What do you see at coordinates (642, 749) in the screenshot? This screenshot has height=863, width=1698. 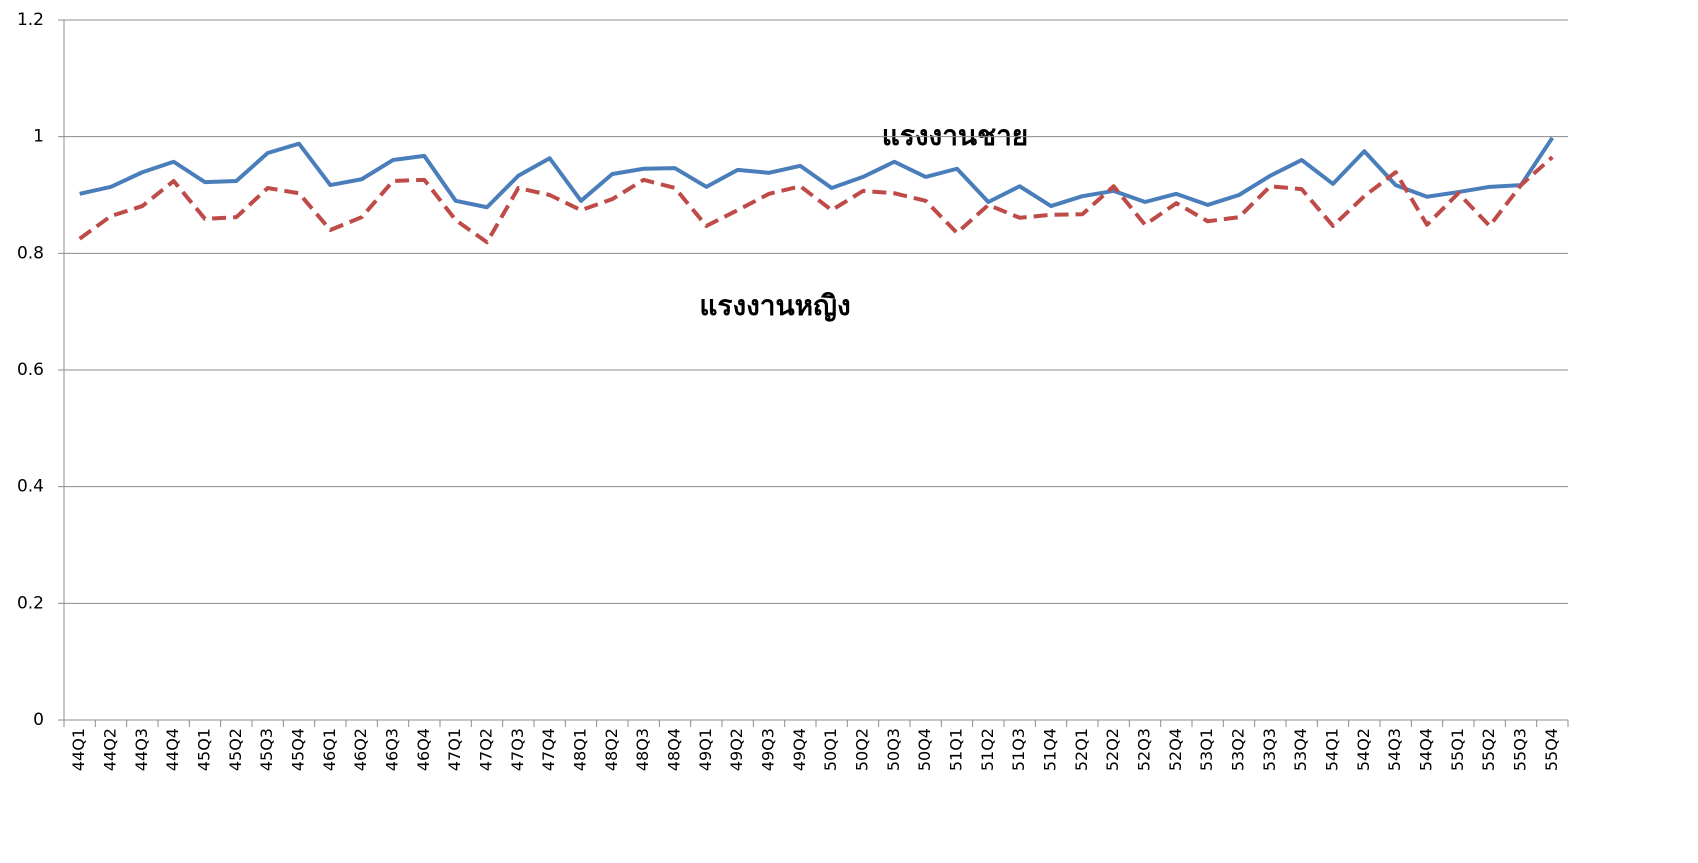 I see `x-tick-label: 48Q3` at bounding box center [642, 749].